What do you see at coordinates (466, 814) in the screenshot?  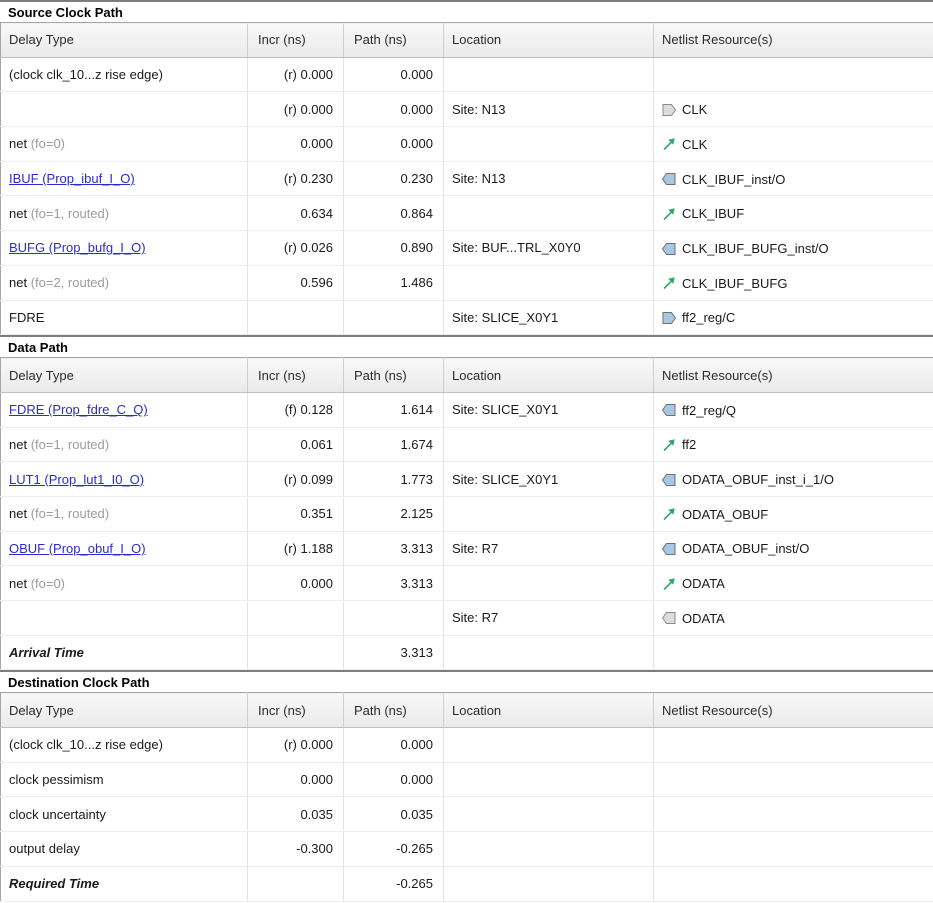 I see `table-row: clock uncertainty 0.035 0.035` at bounding box center [466, 814].